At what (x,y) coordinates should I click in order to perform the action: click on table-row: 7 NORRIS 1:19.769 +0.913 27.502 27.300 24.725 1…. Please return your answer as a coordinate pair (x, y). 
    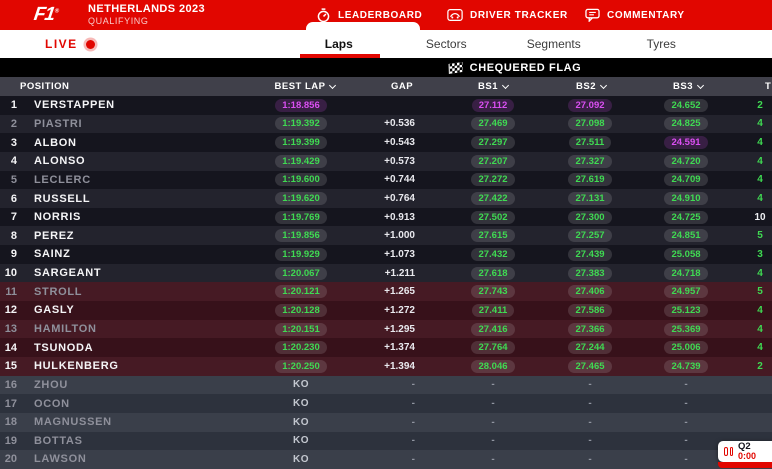
    Looking at the image, I should click on (386, 217).